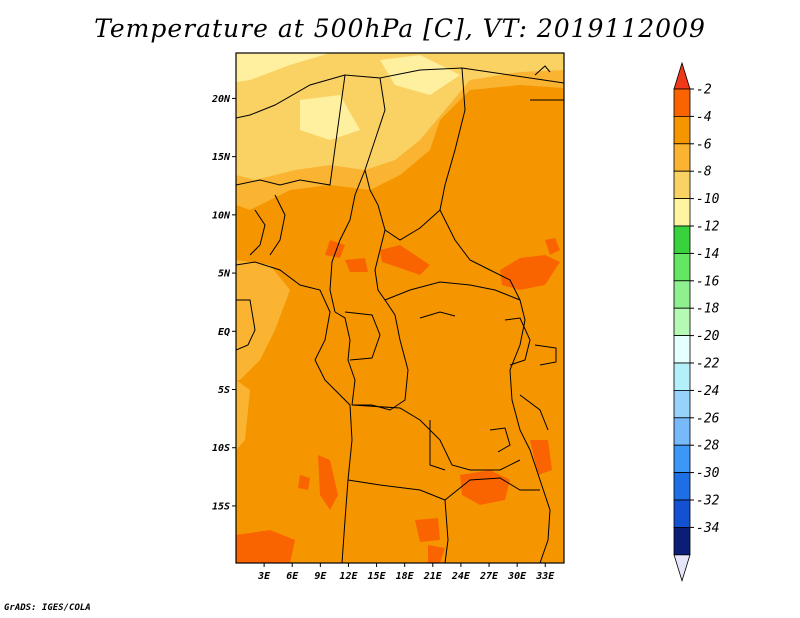  Describe the element at coordinates (320, 576) in the screenshot. I see `lon-tick-label: 9E` at that location.